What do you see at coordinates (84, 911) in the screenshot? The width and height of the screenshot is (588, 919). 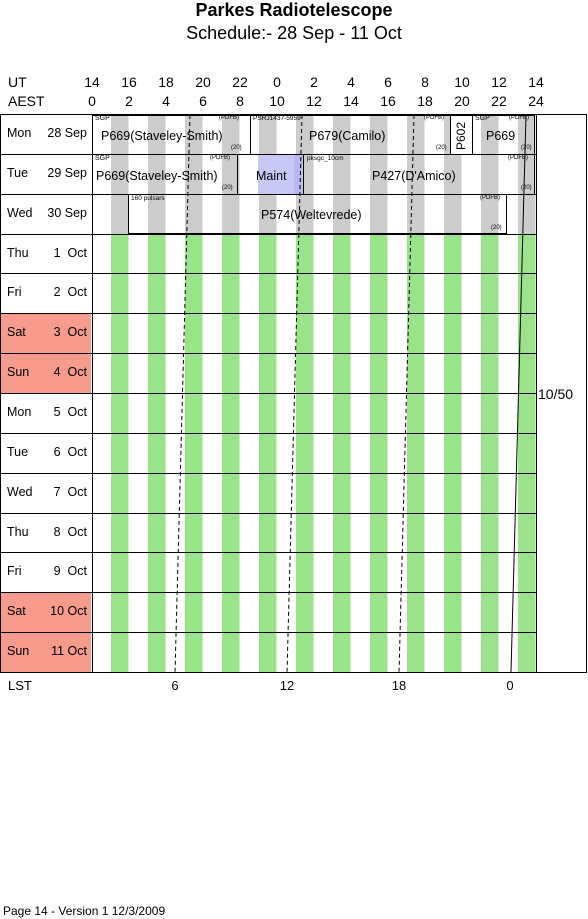 I see `footer-version: Page 14 - Version 1 12/3/2009` at bounding box center [84, 911].